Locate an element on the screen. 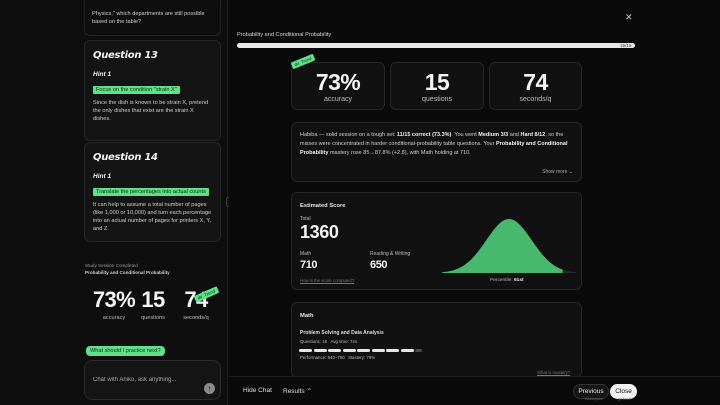 Image resolution: width=720 pixels, height=405 pixels. session-questions: 15 questions is located at coordinates (153, 304).